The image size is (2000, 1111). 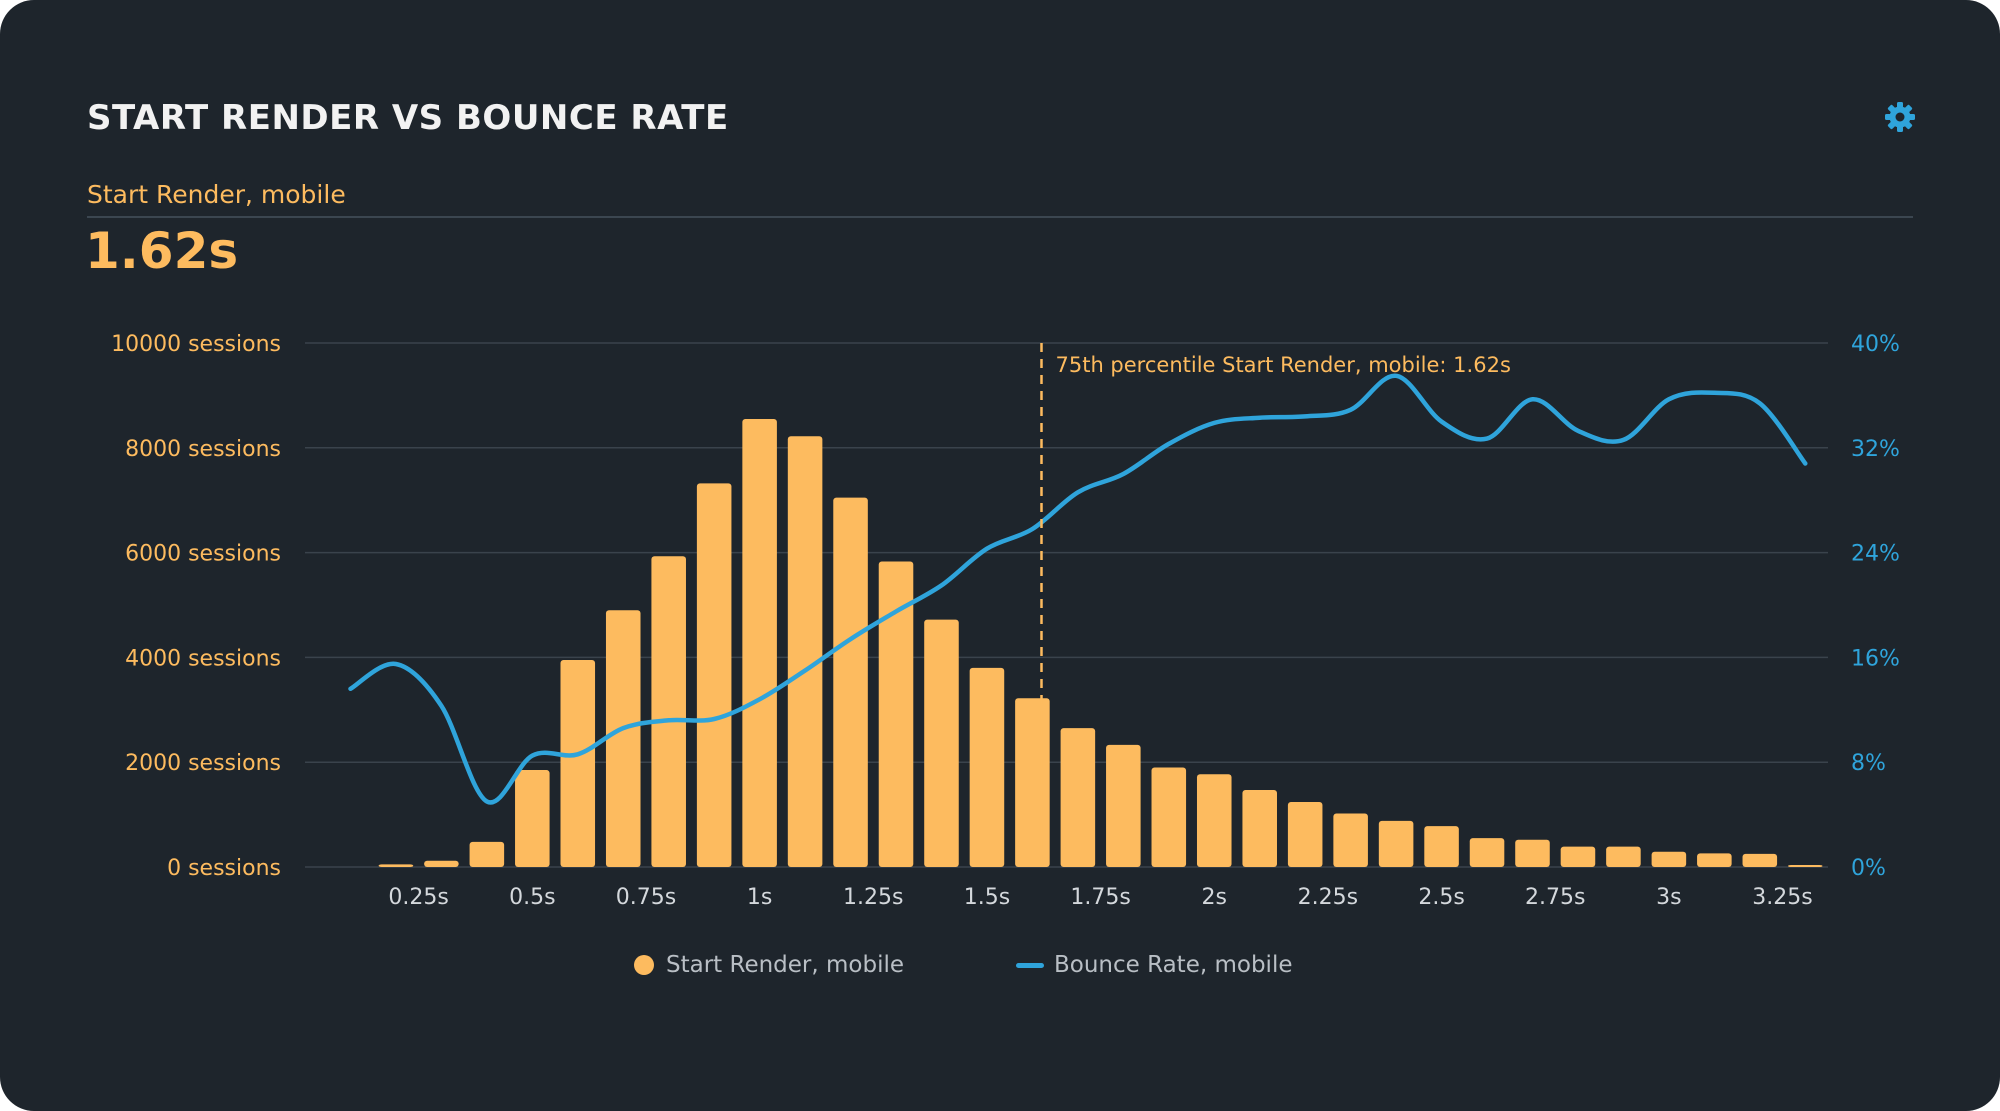 What do you see at coordinates (873, 897) in the screenshot?
I see `x-tick-label: 1.25s` at bounding box center [873, 897].